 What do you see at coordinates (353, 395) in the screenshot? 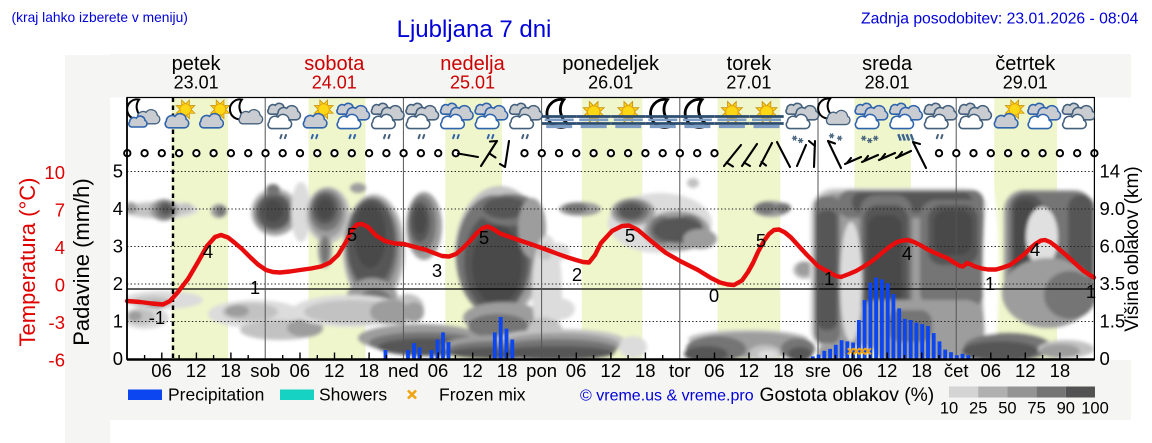
I see `svg-text: Showers` at bounding box center [353, 395].